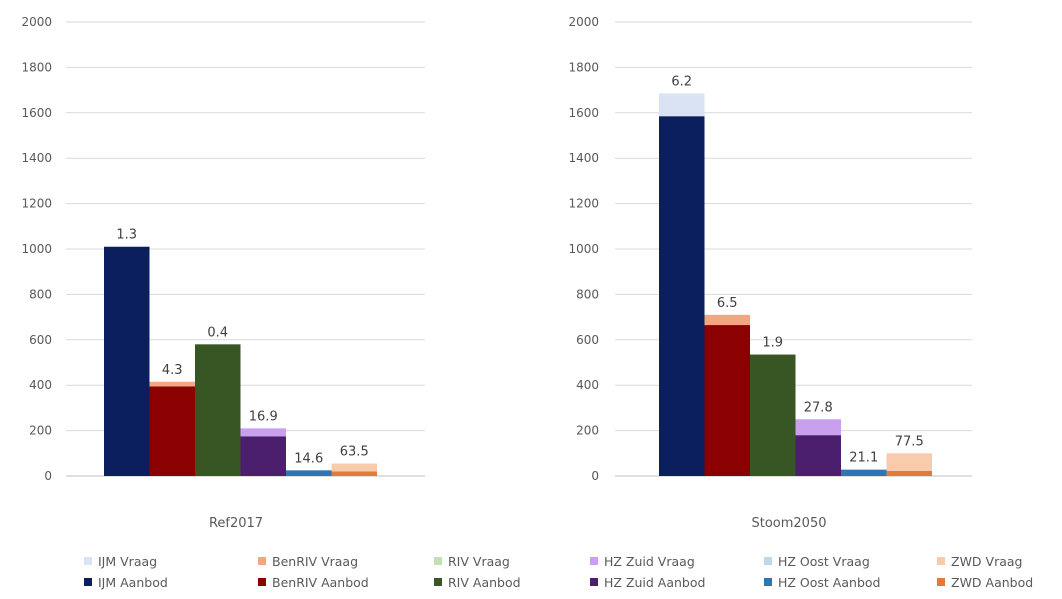  I want to click on legend-swatch-hz-oost-vraag, so click(768, 561).